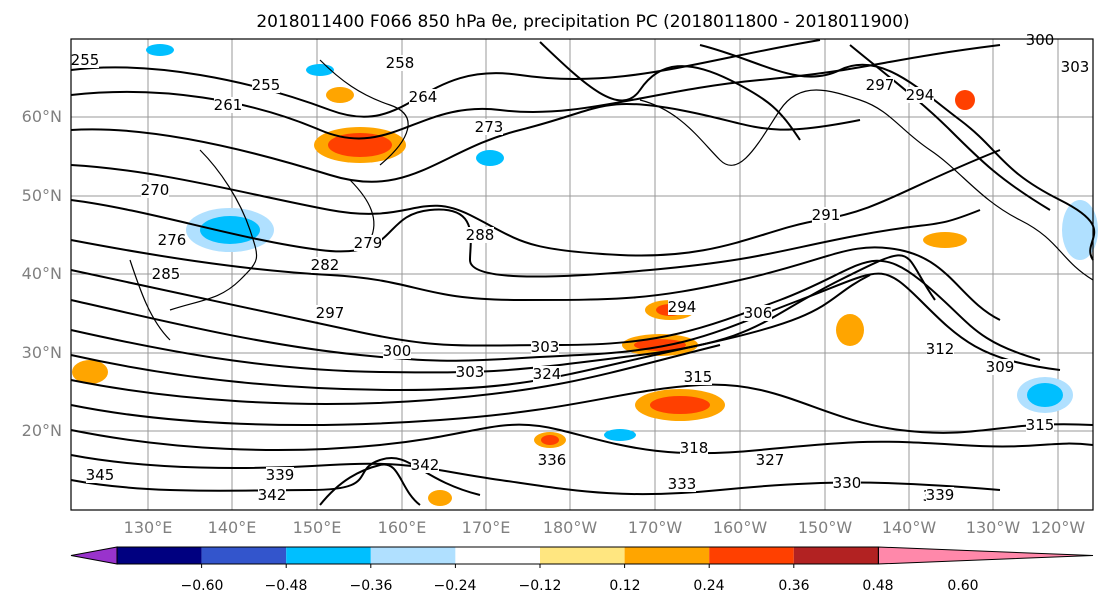 This screenshot has width=1105, height=603. I want to click on contour-label: 339, so click(280, 475).